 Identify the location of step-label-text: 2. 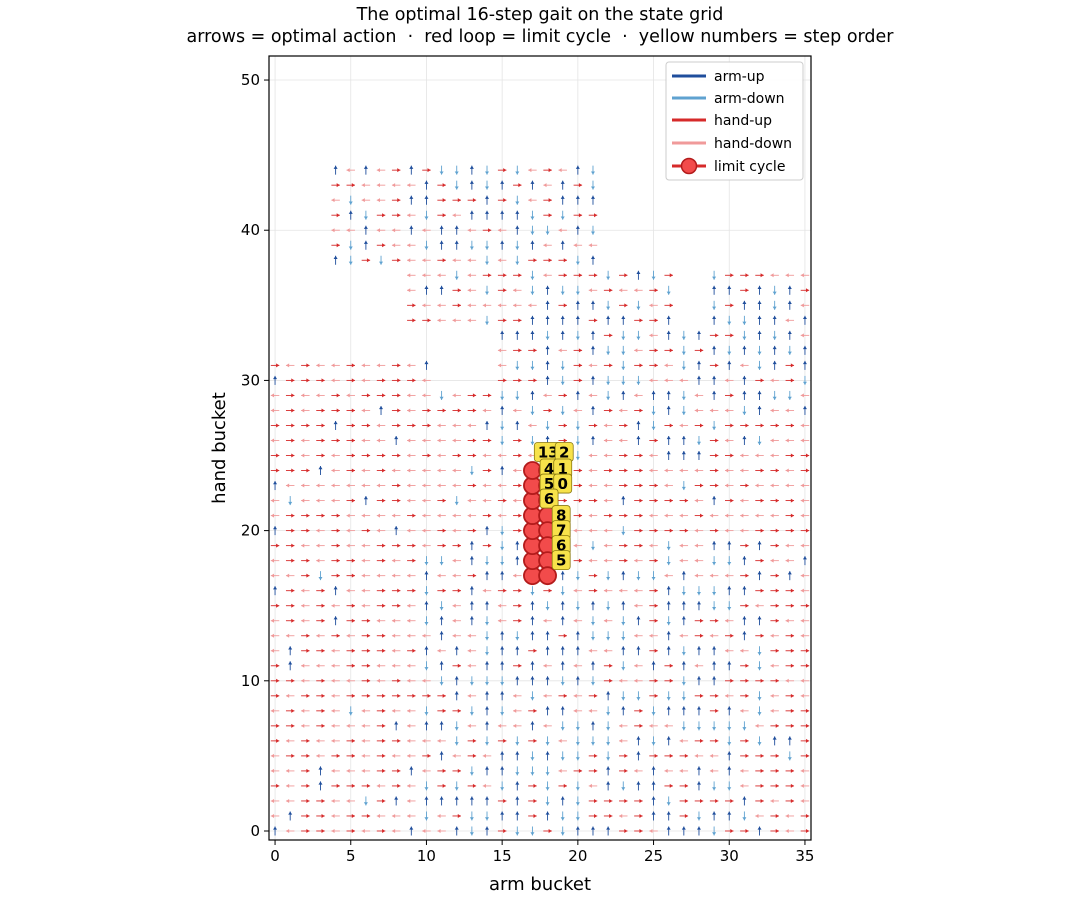
(564, 453).